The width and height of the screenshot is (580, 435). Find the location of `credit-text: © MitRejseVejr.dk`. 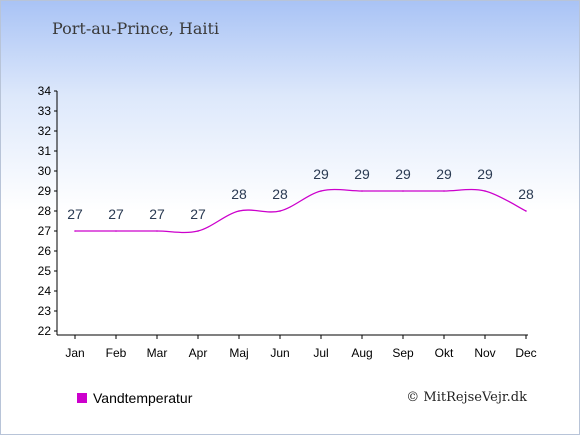

credit-text: © MitRejseVejr.dk is located at coordinates (466, 397).